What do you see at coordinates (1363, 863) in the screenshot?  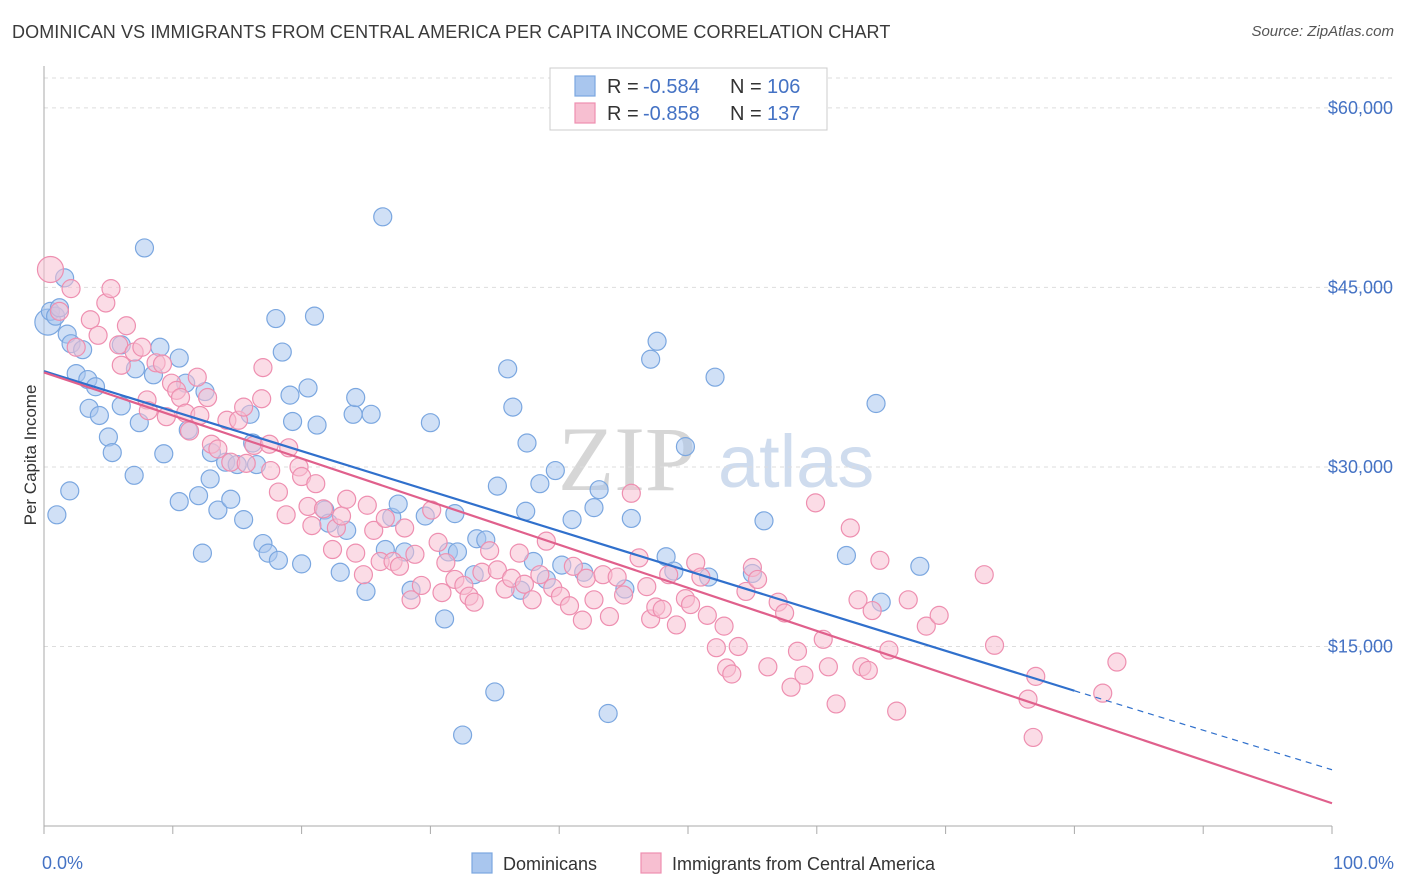 I see `x-tick-label-max: 100.0%` at bounding box center [1363, 863].